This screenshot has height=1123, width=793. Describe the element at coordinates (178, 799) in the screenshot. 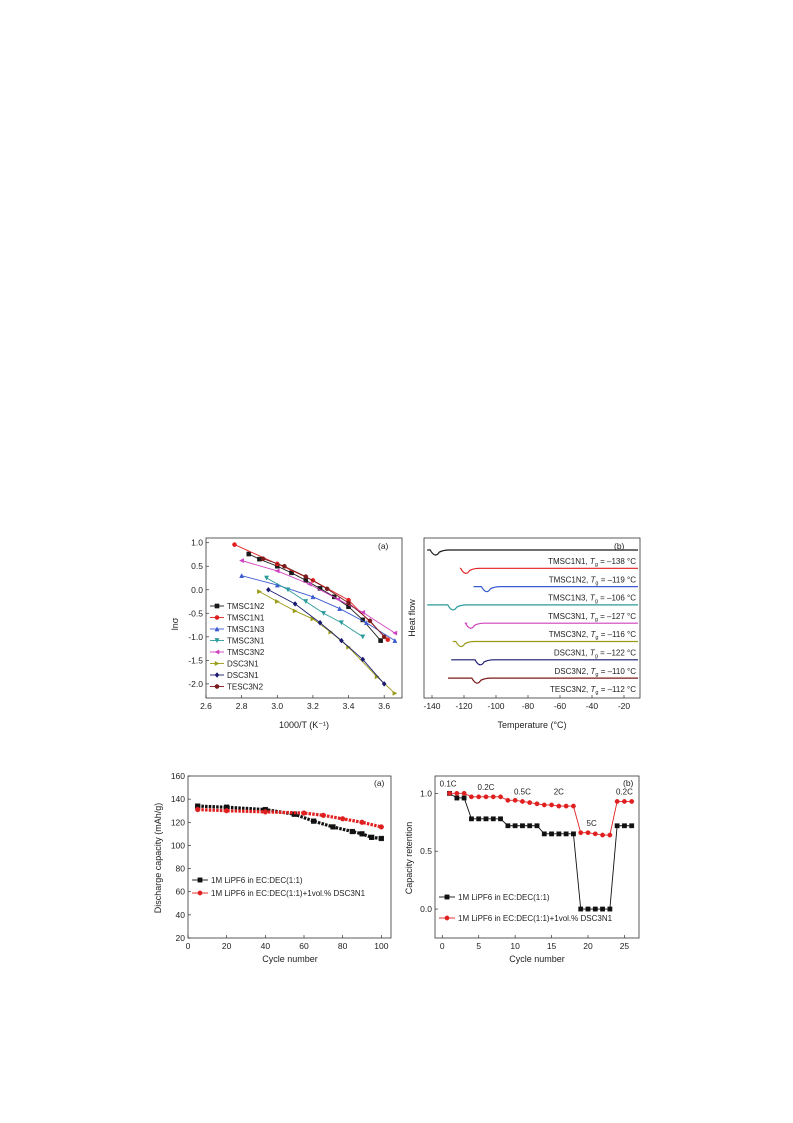

I see `y-tick-label: 140` at that location.